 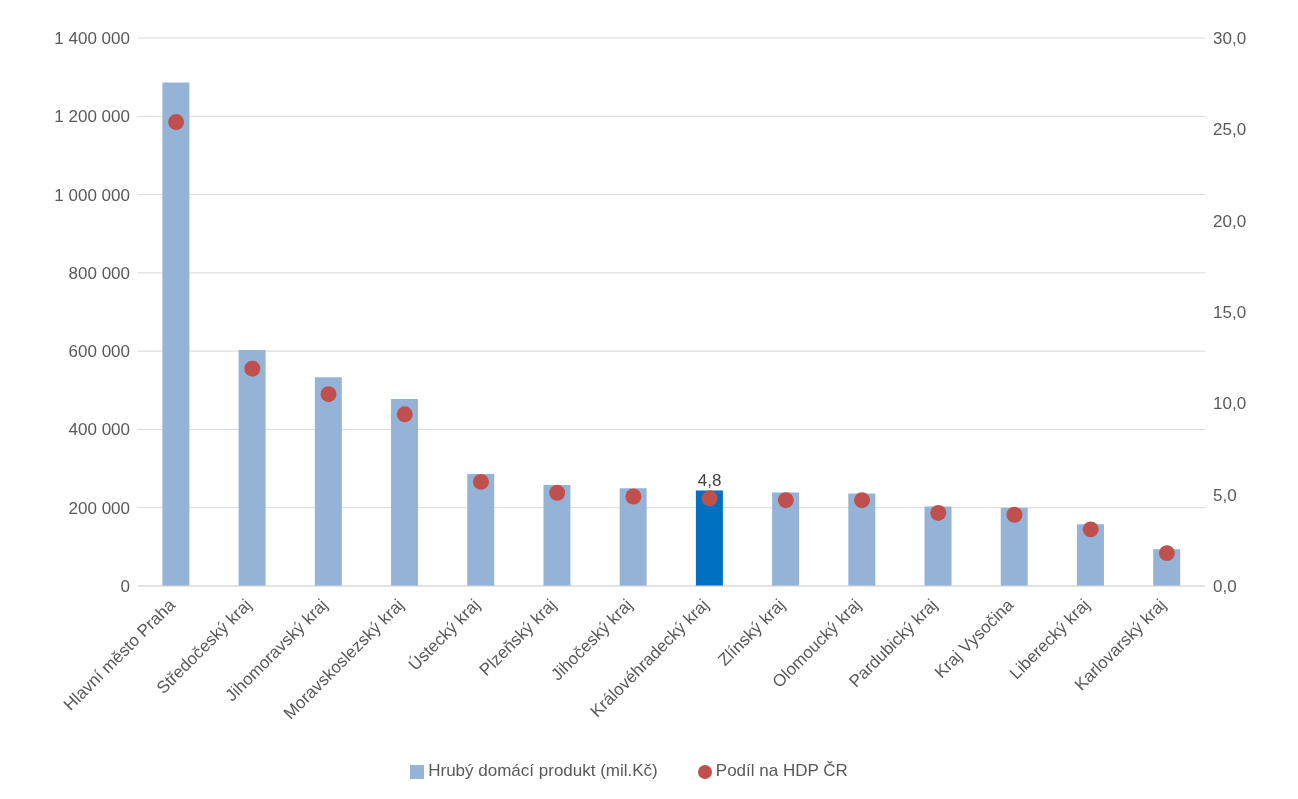 I want to click on y-tick-label: 600 000, so click(x=99, y=352).